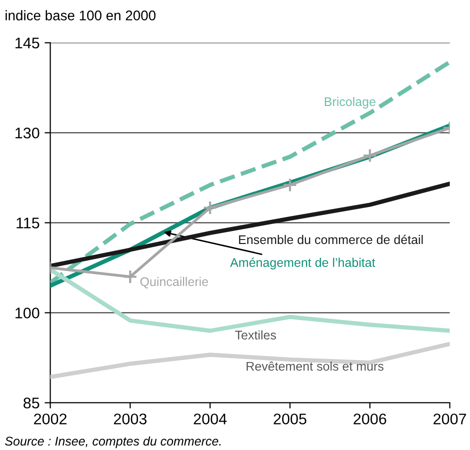  What do you see at coordinates (113, 442) in the screenshot?
I see `source-note: Source : Insee, comptes du commerce.` at bounding box center [113, 442].